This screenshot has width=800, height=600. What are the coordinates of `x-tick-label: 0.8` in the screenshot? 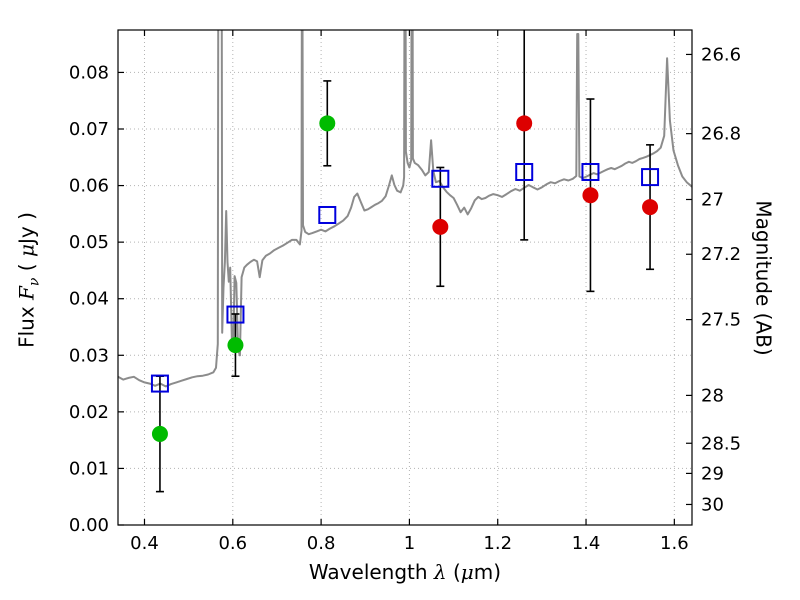 It's located at (321, 543).